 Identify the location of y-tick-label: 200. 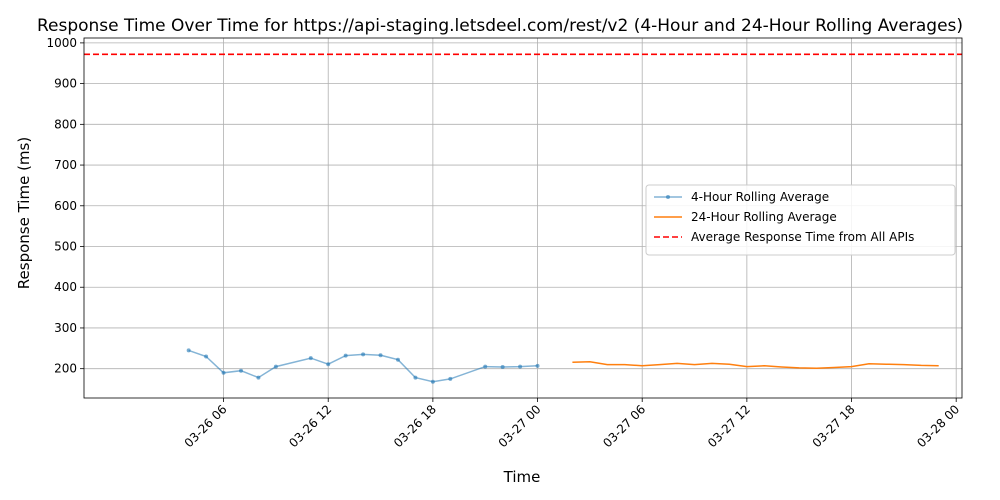
(65, 369).